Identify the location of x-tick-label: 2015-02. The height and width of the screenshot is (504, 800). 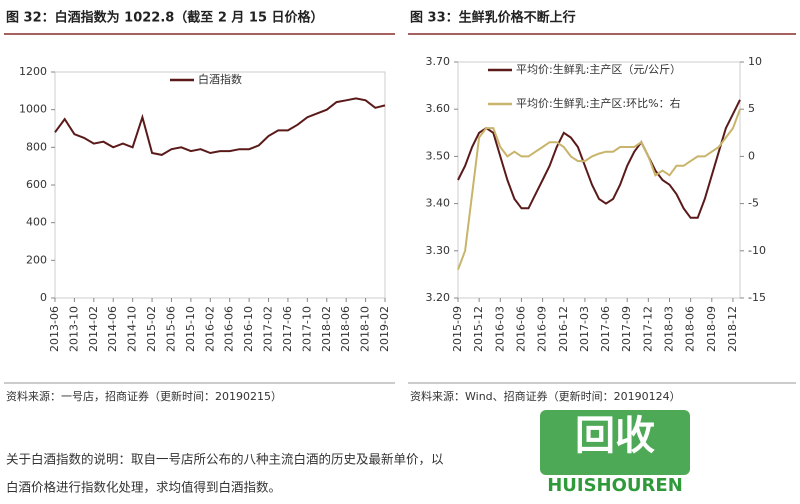
(151, 329).